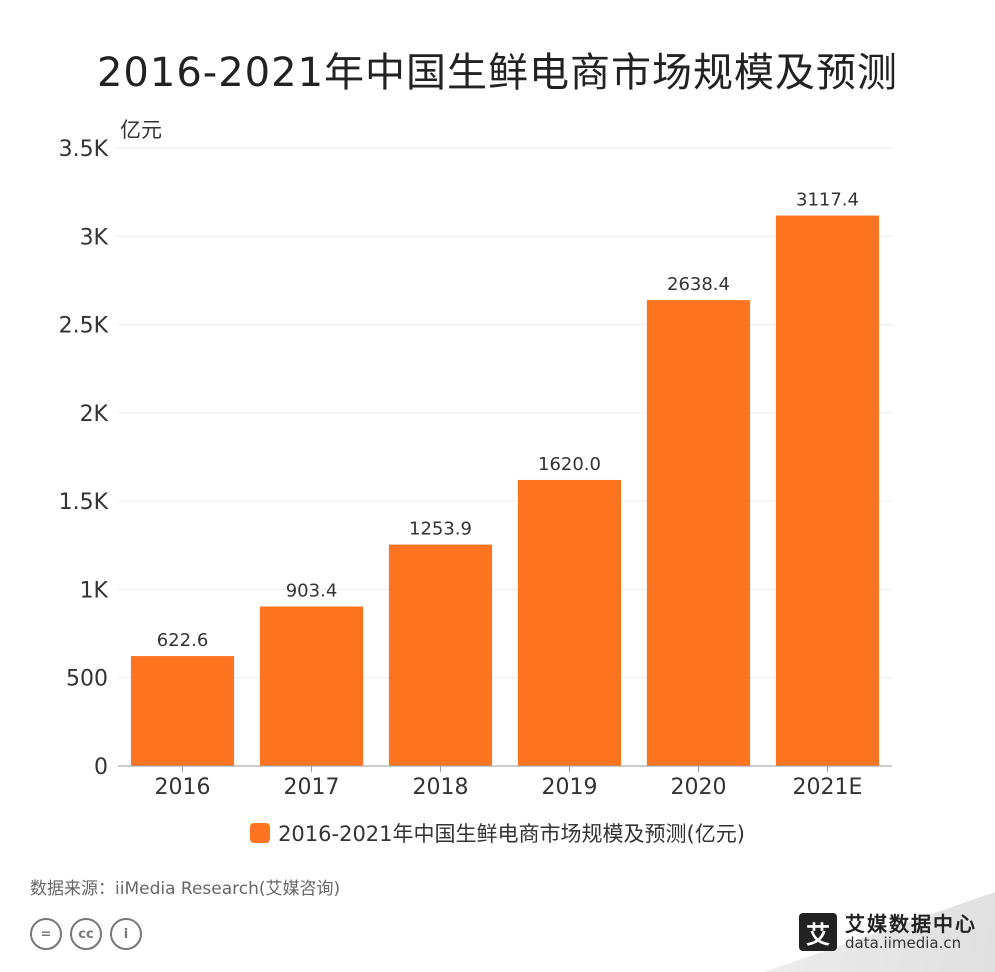  I want to click on brand-block: 艾 艾媒数据中心 data.iimedia.cn, so click(888, 932).